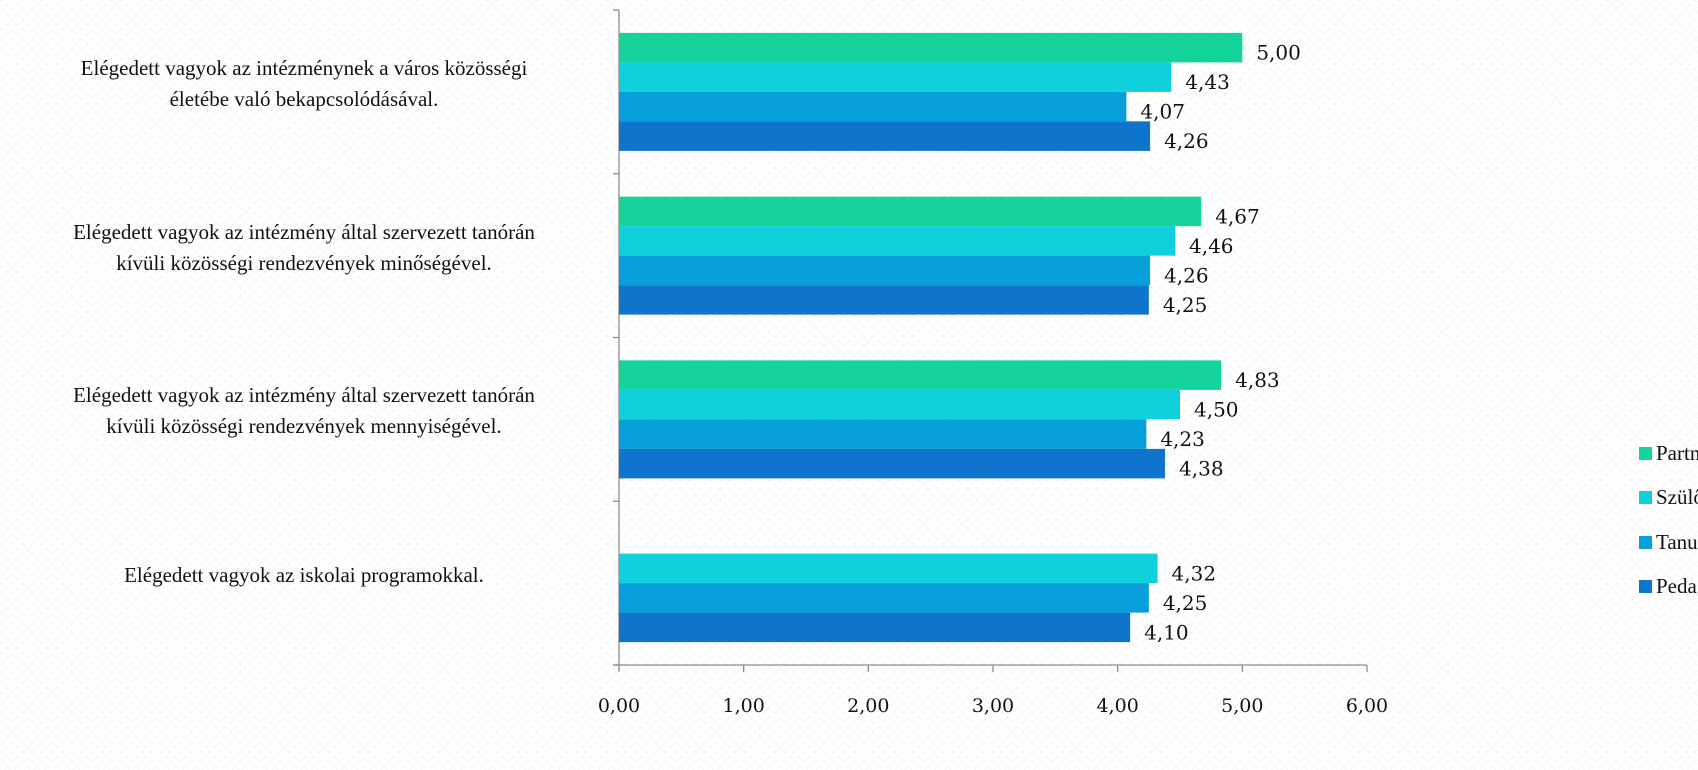 This screenshot has width=1698, height=770. What do you see at coordinates (744, 706) in the screenshot?
I see `x-tick-label: 1,00` at bounding box center [744, 706].